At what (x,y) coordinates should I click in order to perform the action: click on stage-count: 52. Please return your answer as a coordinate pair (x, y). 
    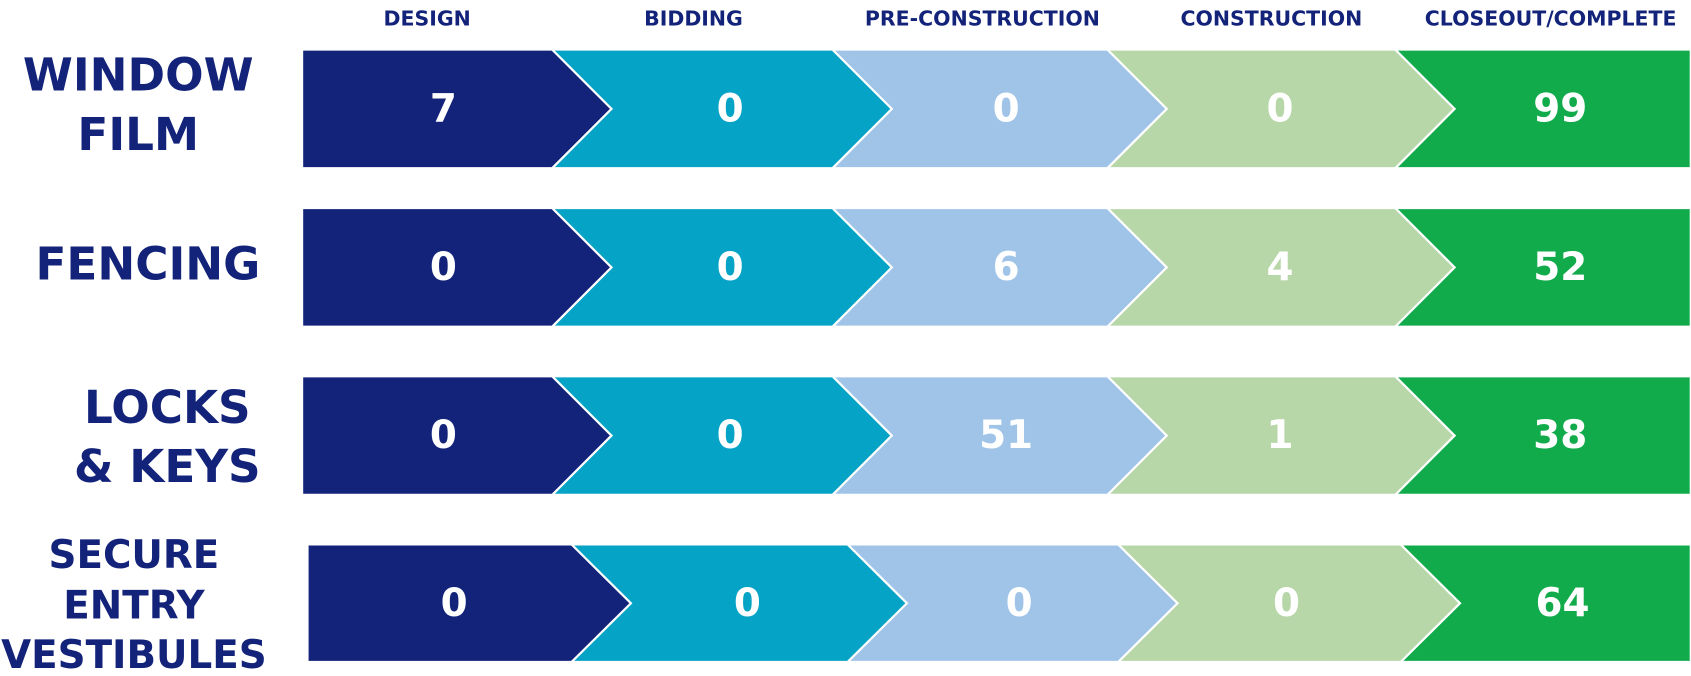
    Looking at the image, I should click on (1560, 267).